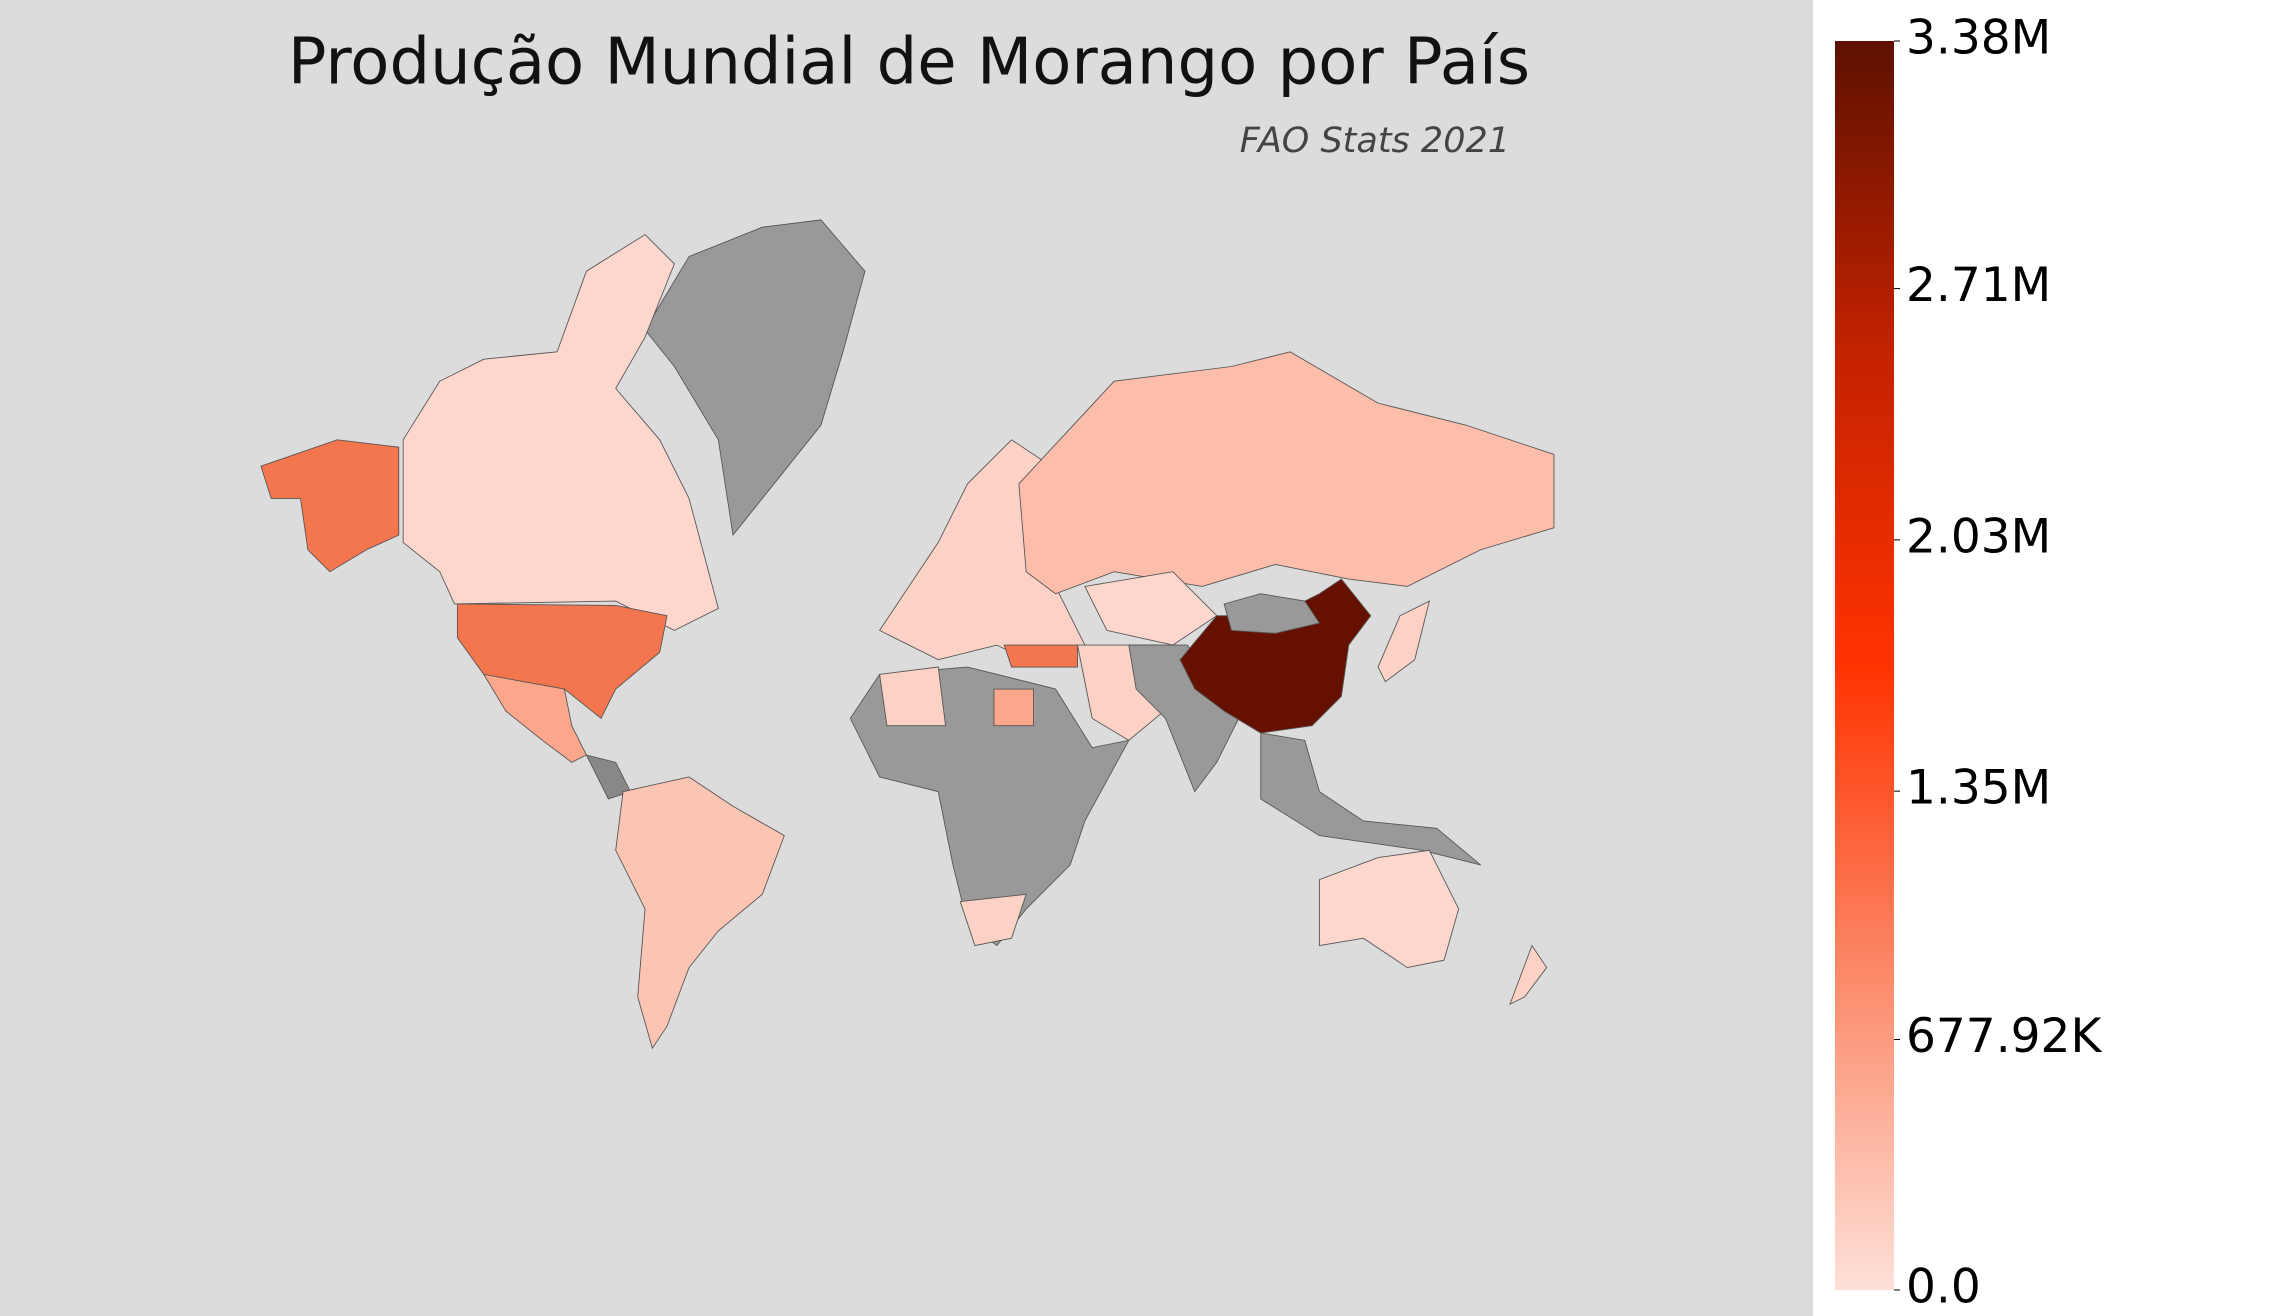 This screenshot has width=2273, height=1316. What do you see at coordinates (1978, 285) in the screenshot?
I see `colorbar-tick-label: 2.71M` at bounding box center [1978, 285].